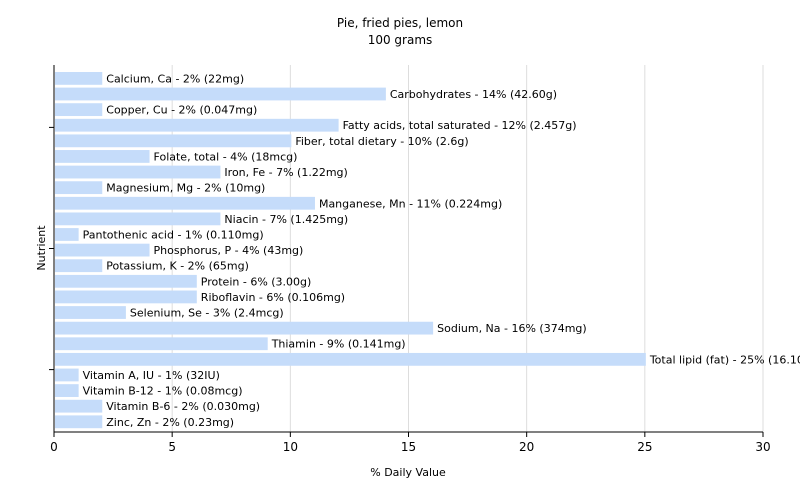  I want to click on bar-label-8: Manganese, Mn - 11% (0.224mg), so click(410, 203).